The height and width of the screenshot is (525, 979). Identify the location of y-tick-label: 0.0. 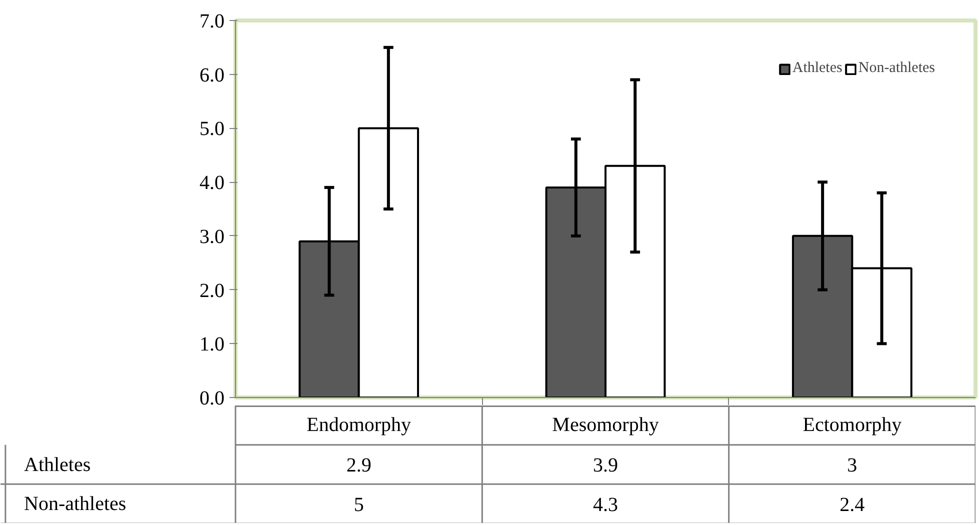
(212, 399).